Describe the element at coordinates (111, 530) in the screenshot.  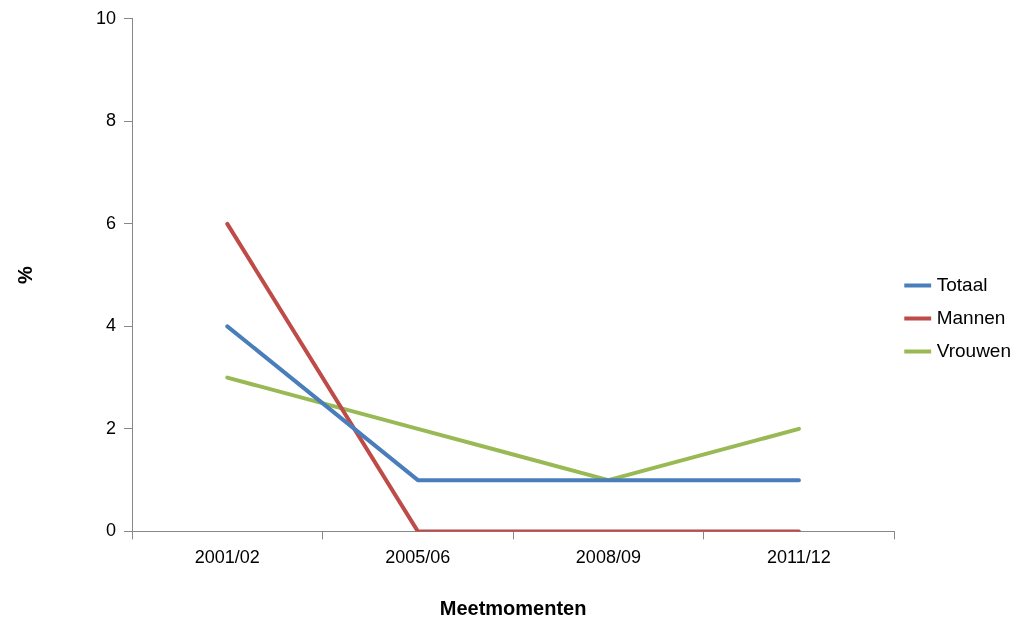
I see `y-tick-label: 0` at that location.